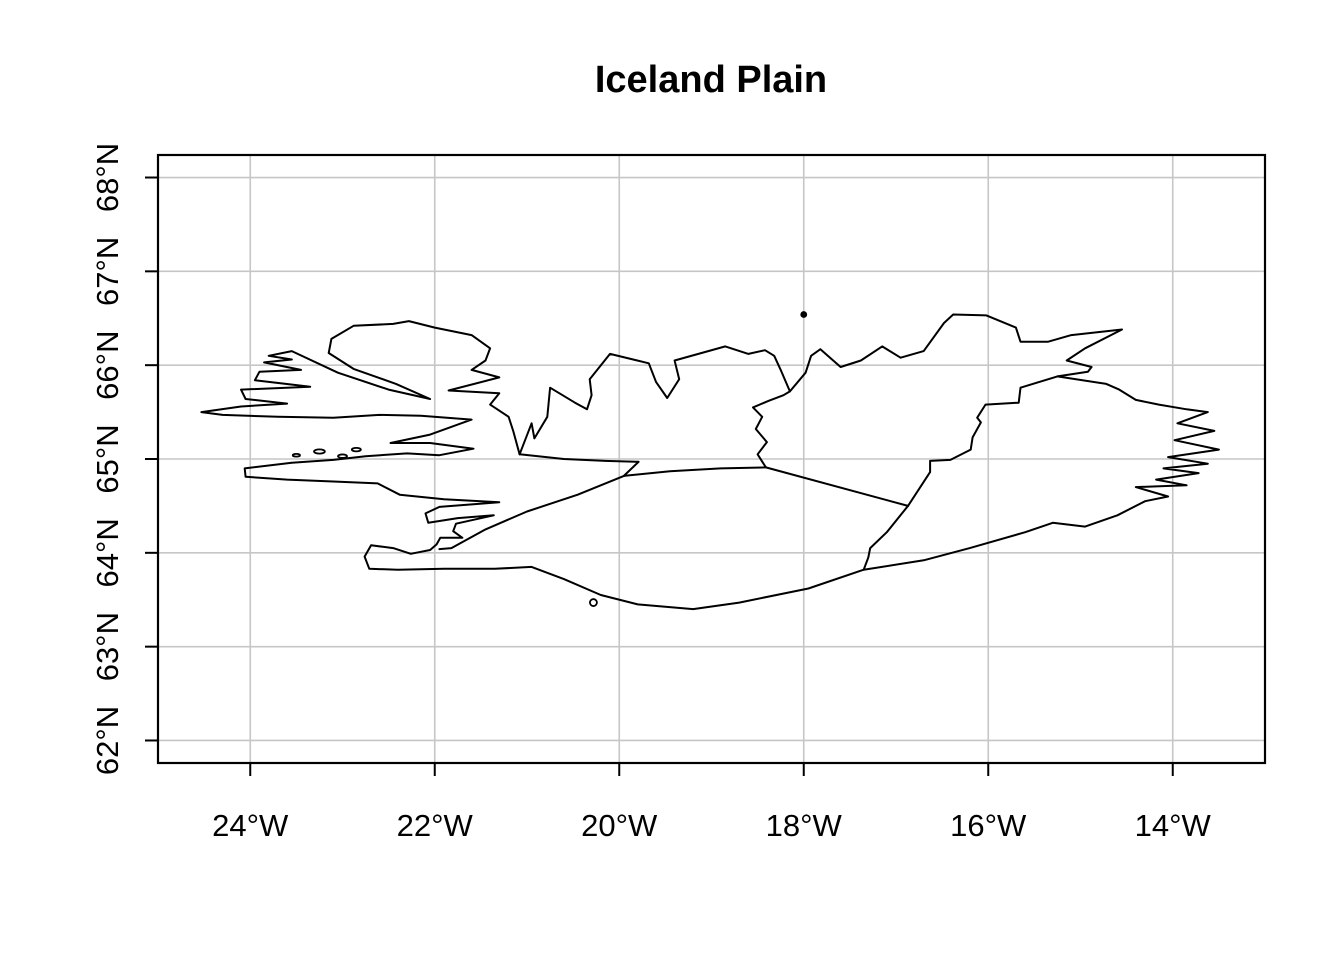 The image size is (1344, 960). What do you see at coordinates (107, 740) in the screenshot?
I see `y-tick-label: 62°N` at bounding box center [107, 740].